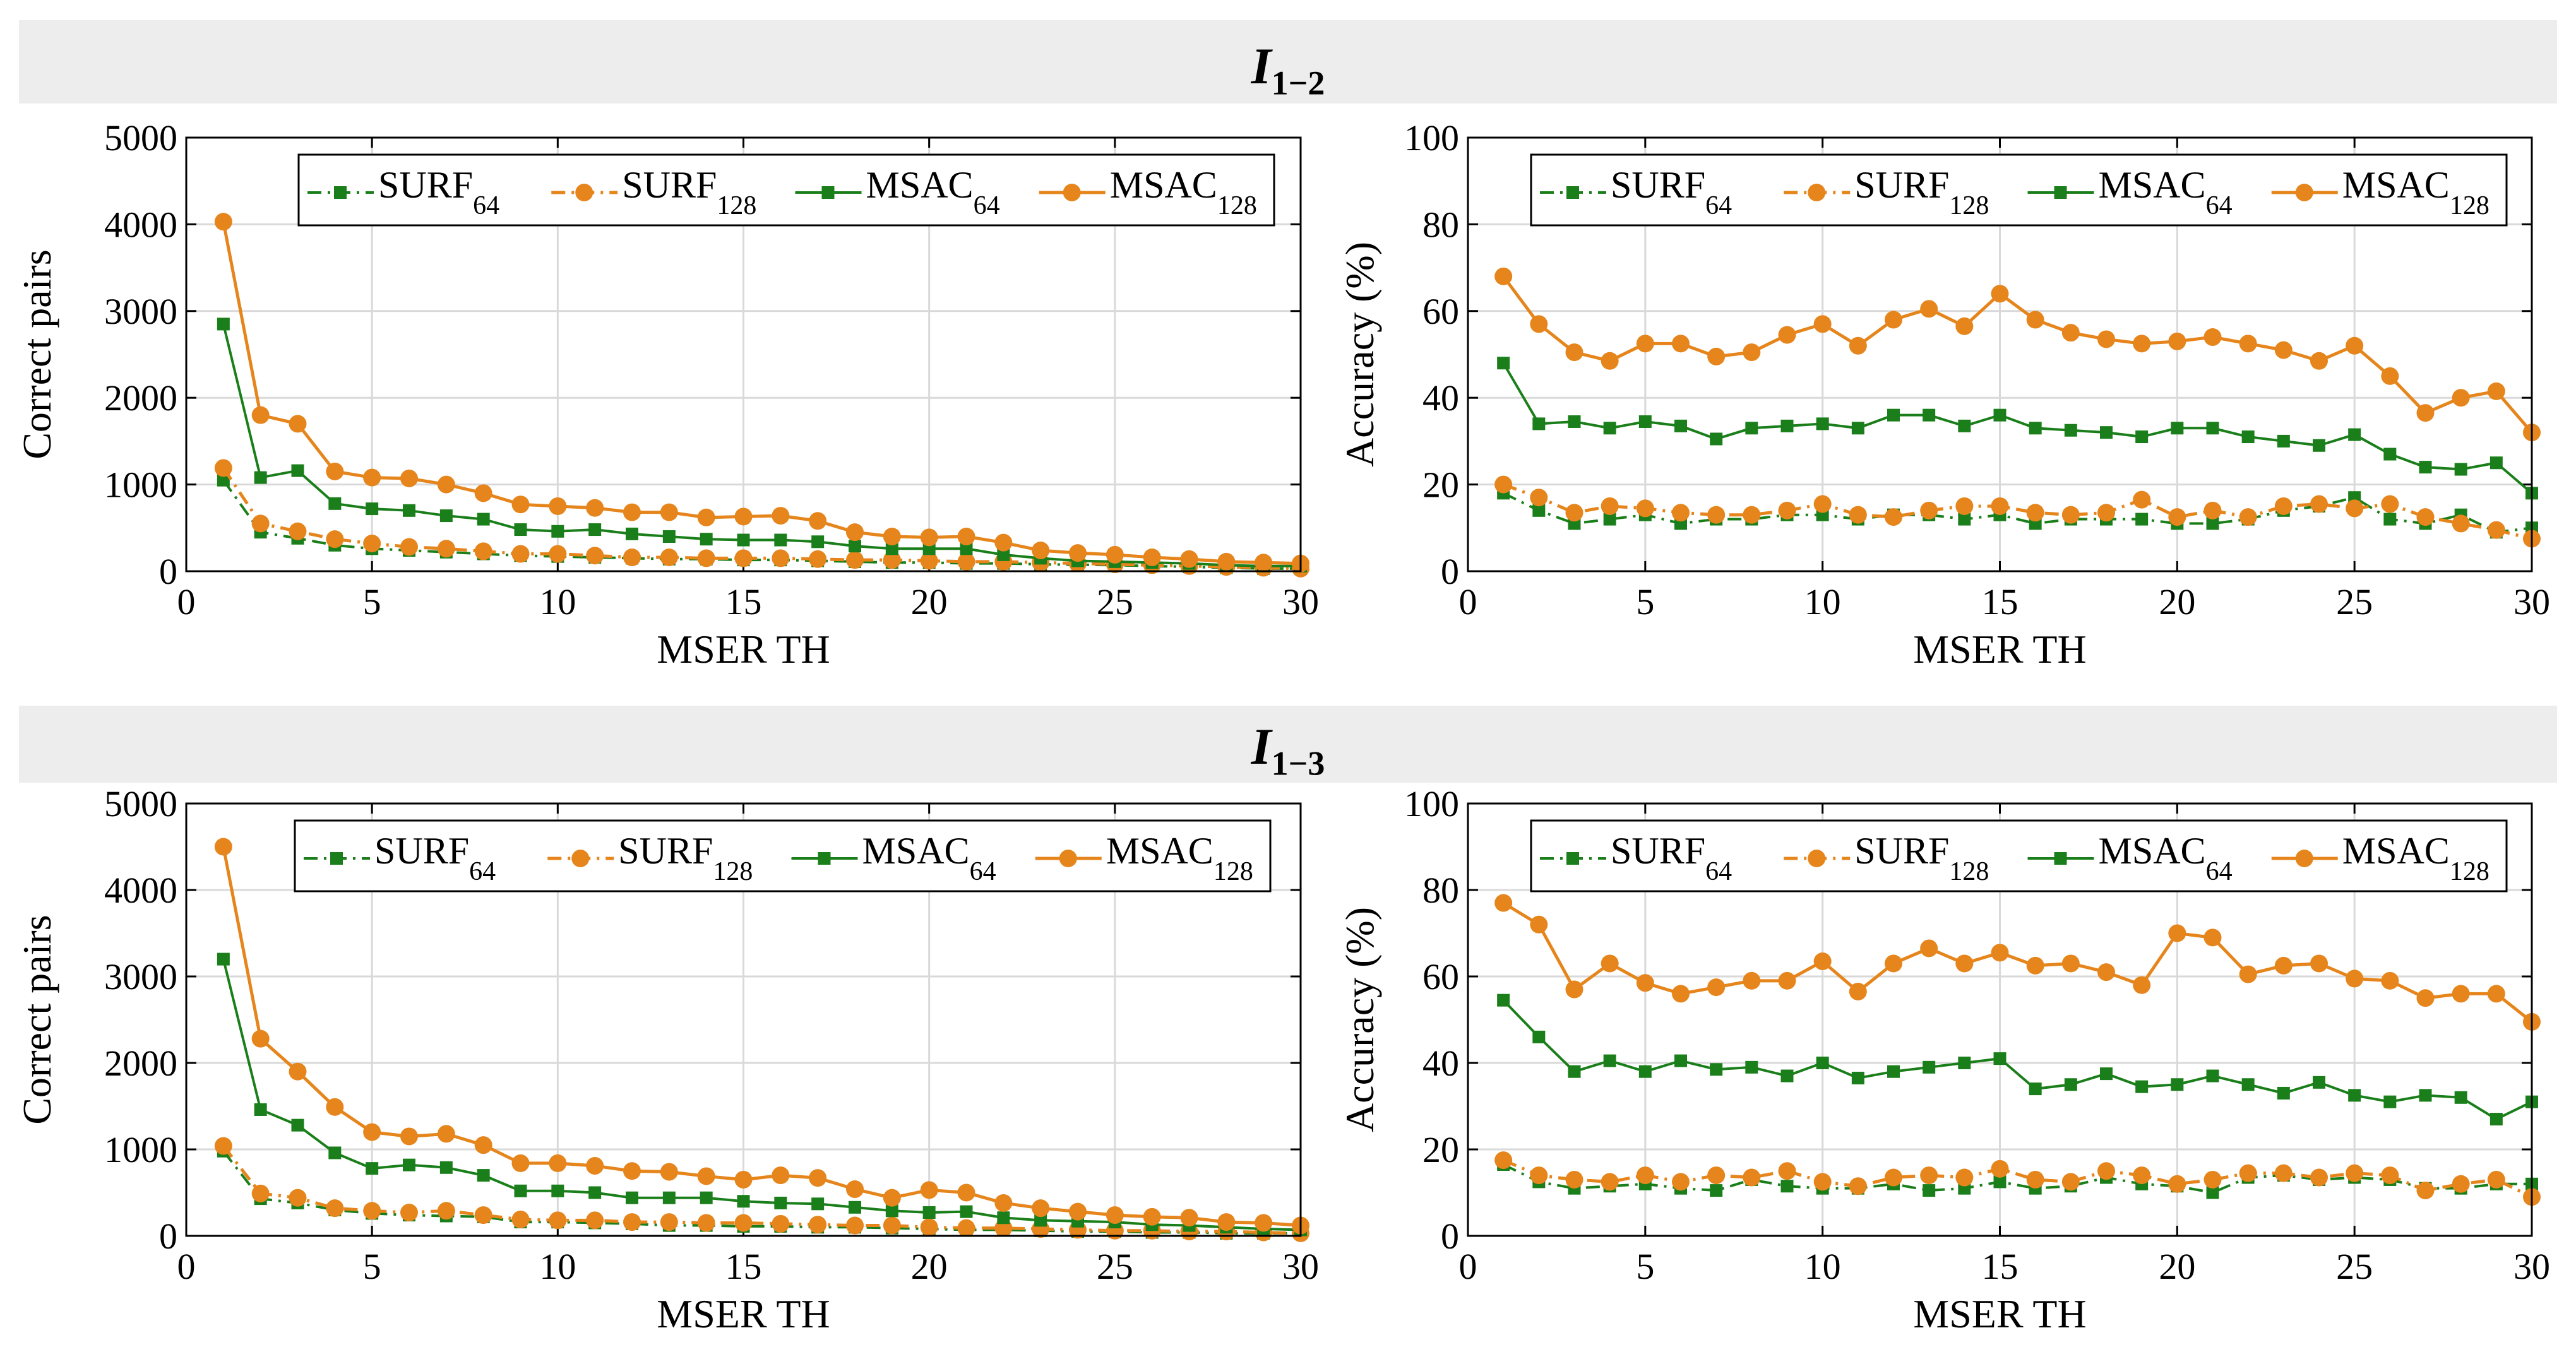  What do you see at coordinates (1288, 69) in the screenshot?
I see `section-title-1: I1−2` at bounding box center [1288, 69].